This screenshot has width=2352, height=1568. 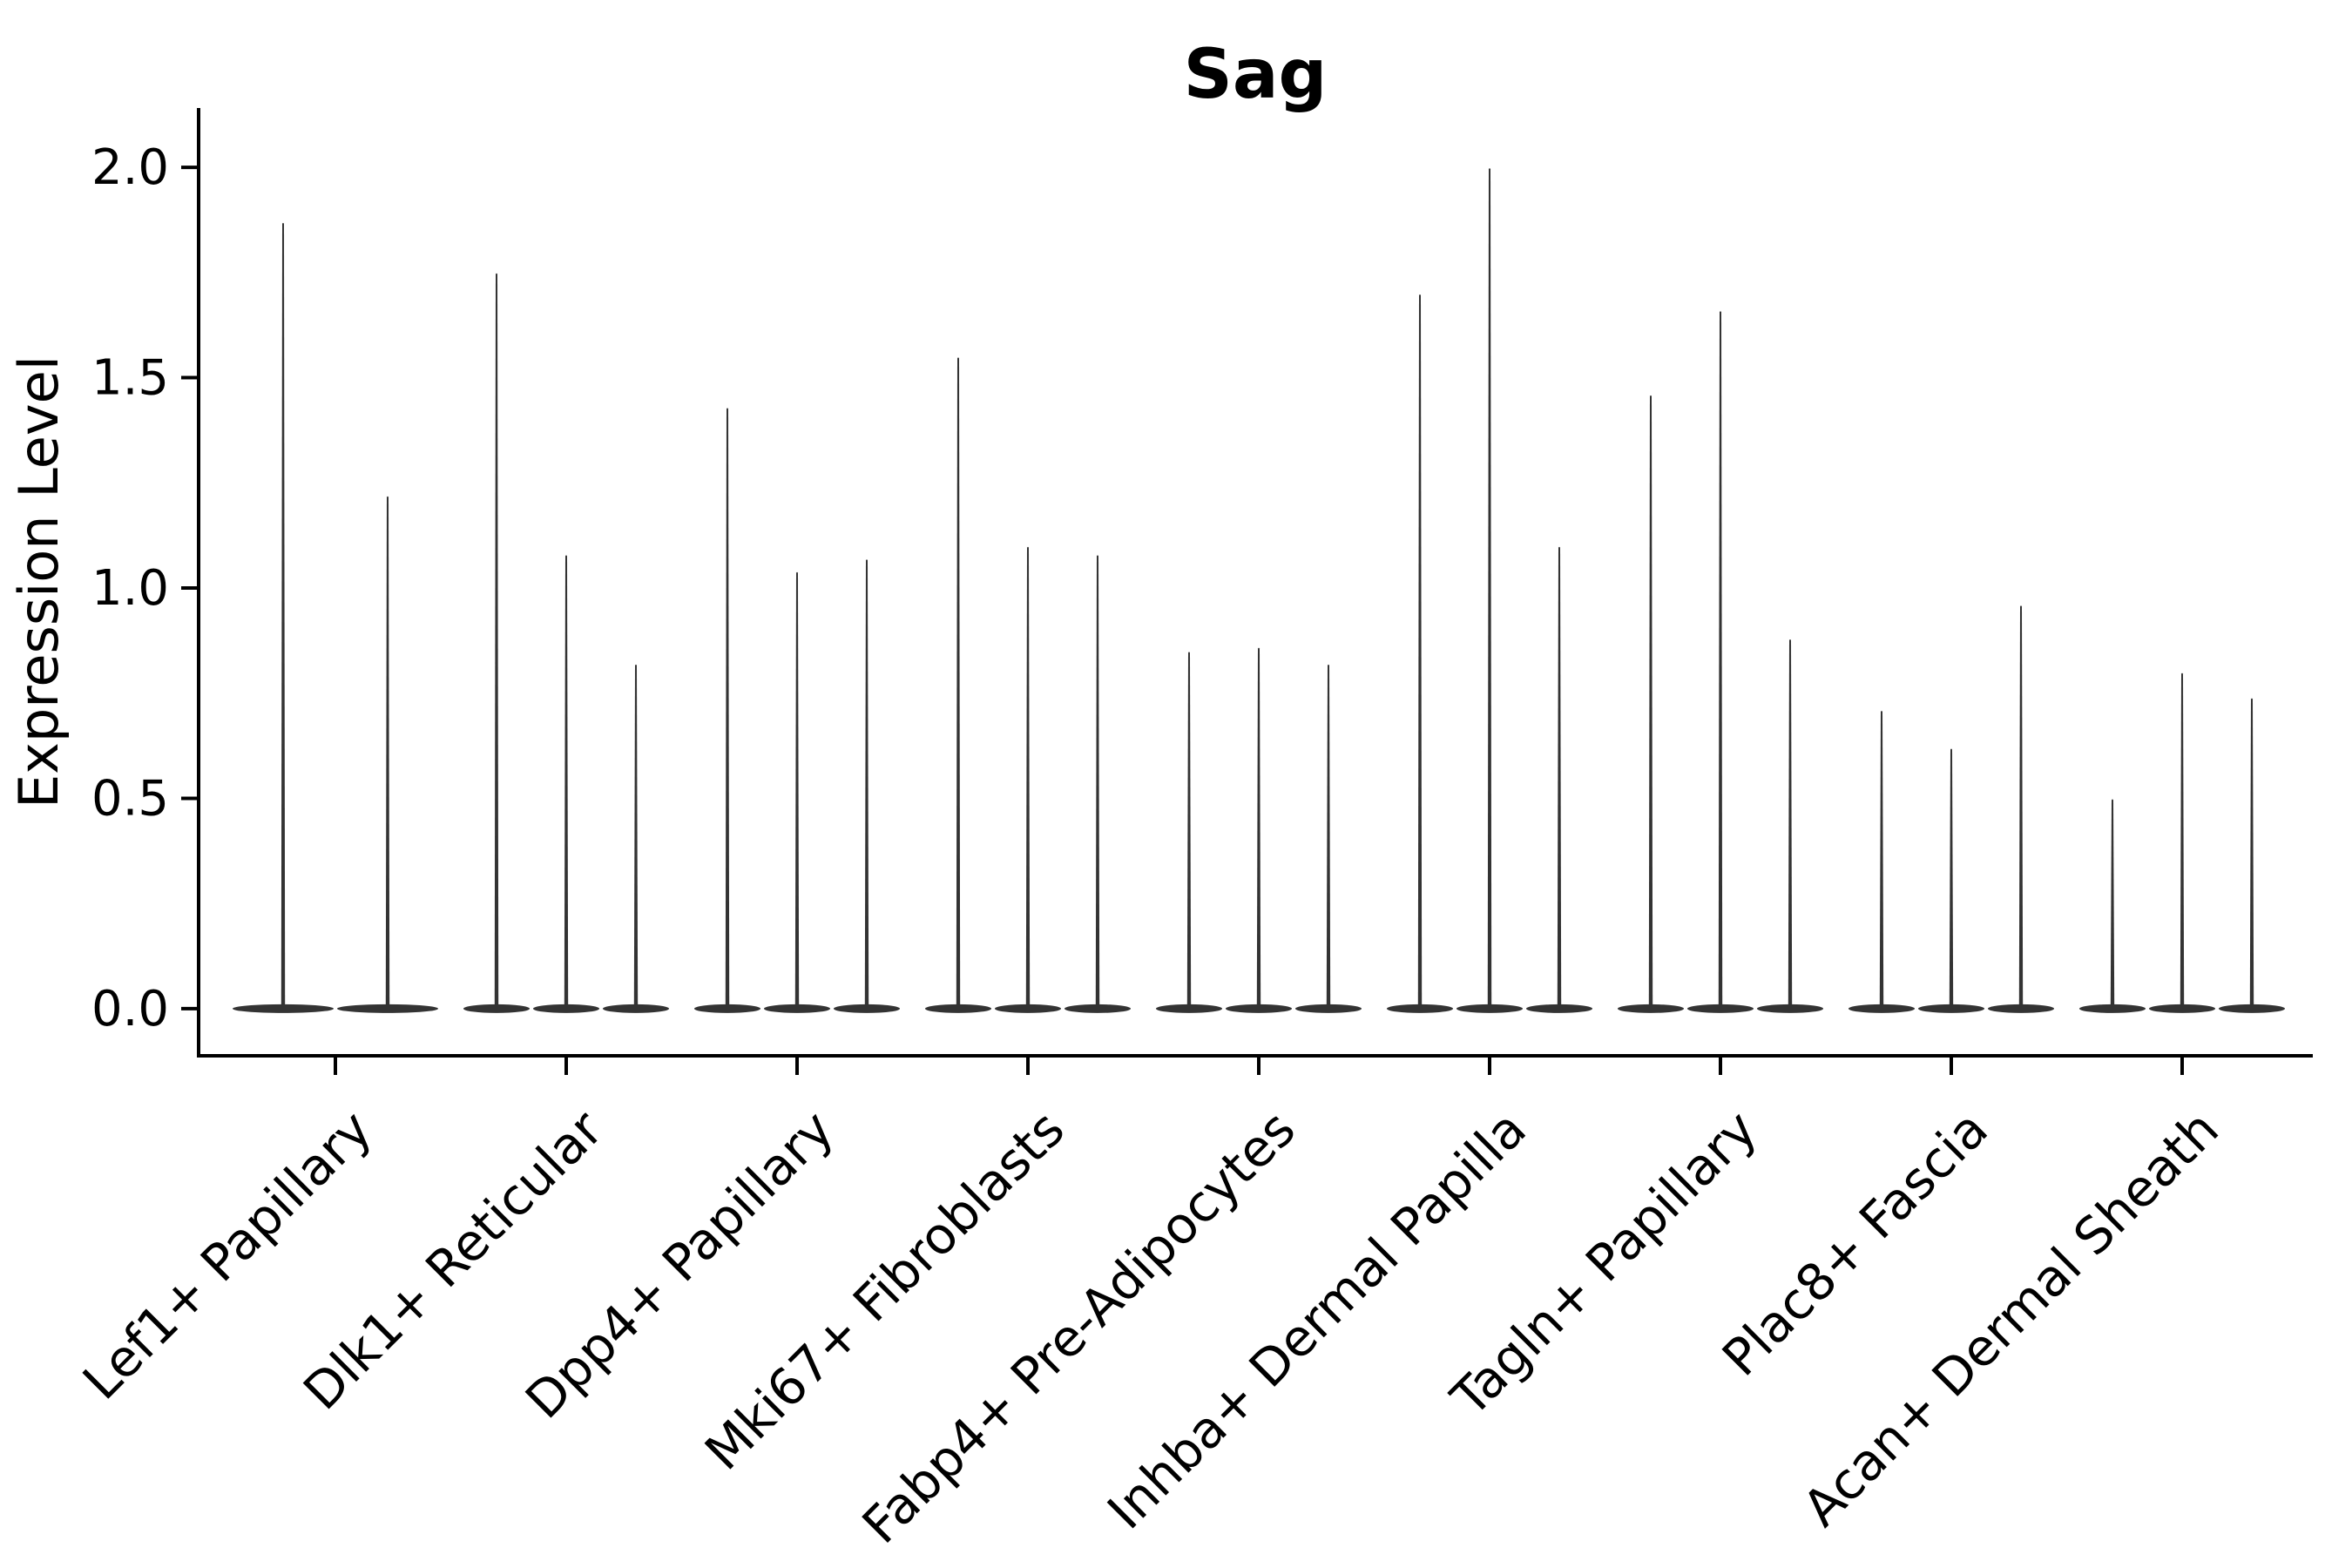 I want to click on x-tick-label: Inhba+ Dermal Papilla, so click(x=1317, y=1320).